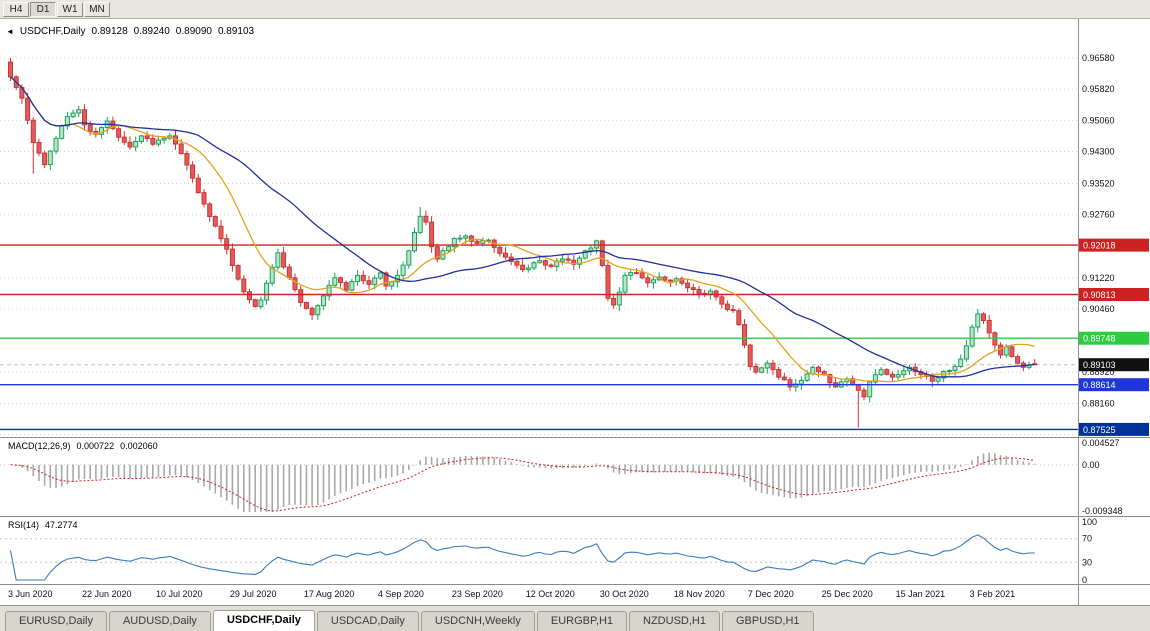 The height and width of the screenshot is (631, 1150). I want to click on x-axis-label: 7 Dec 2020, so click(770, 594).